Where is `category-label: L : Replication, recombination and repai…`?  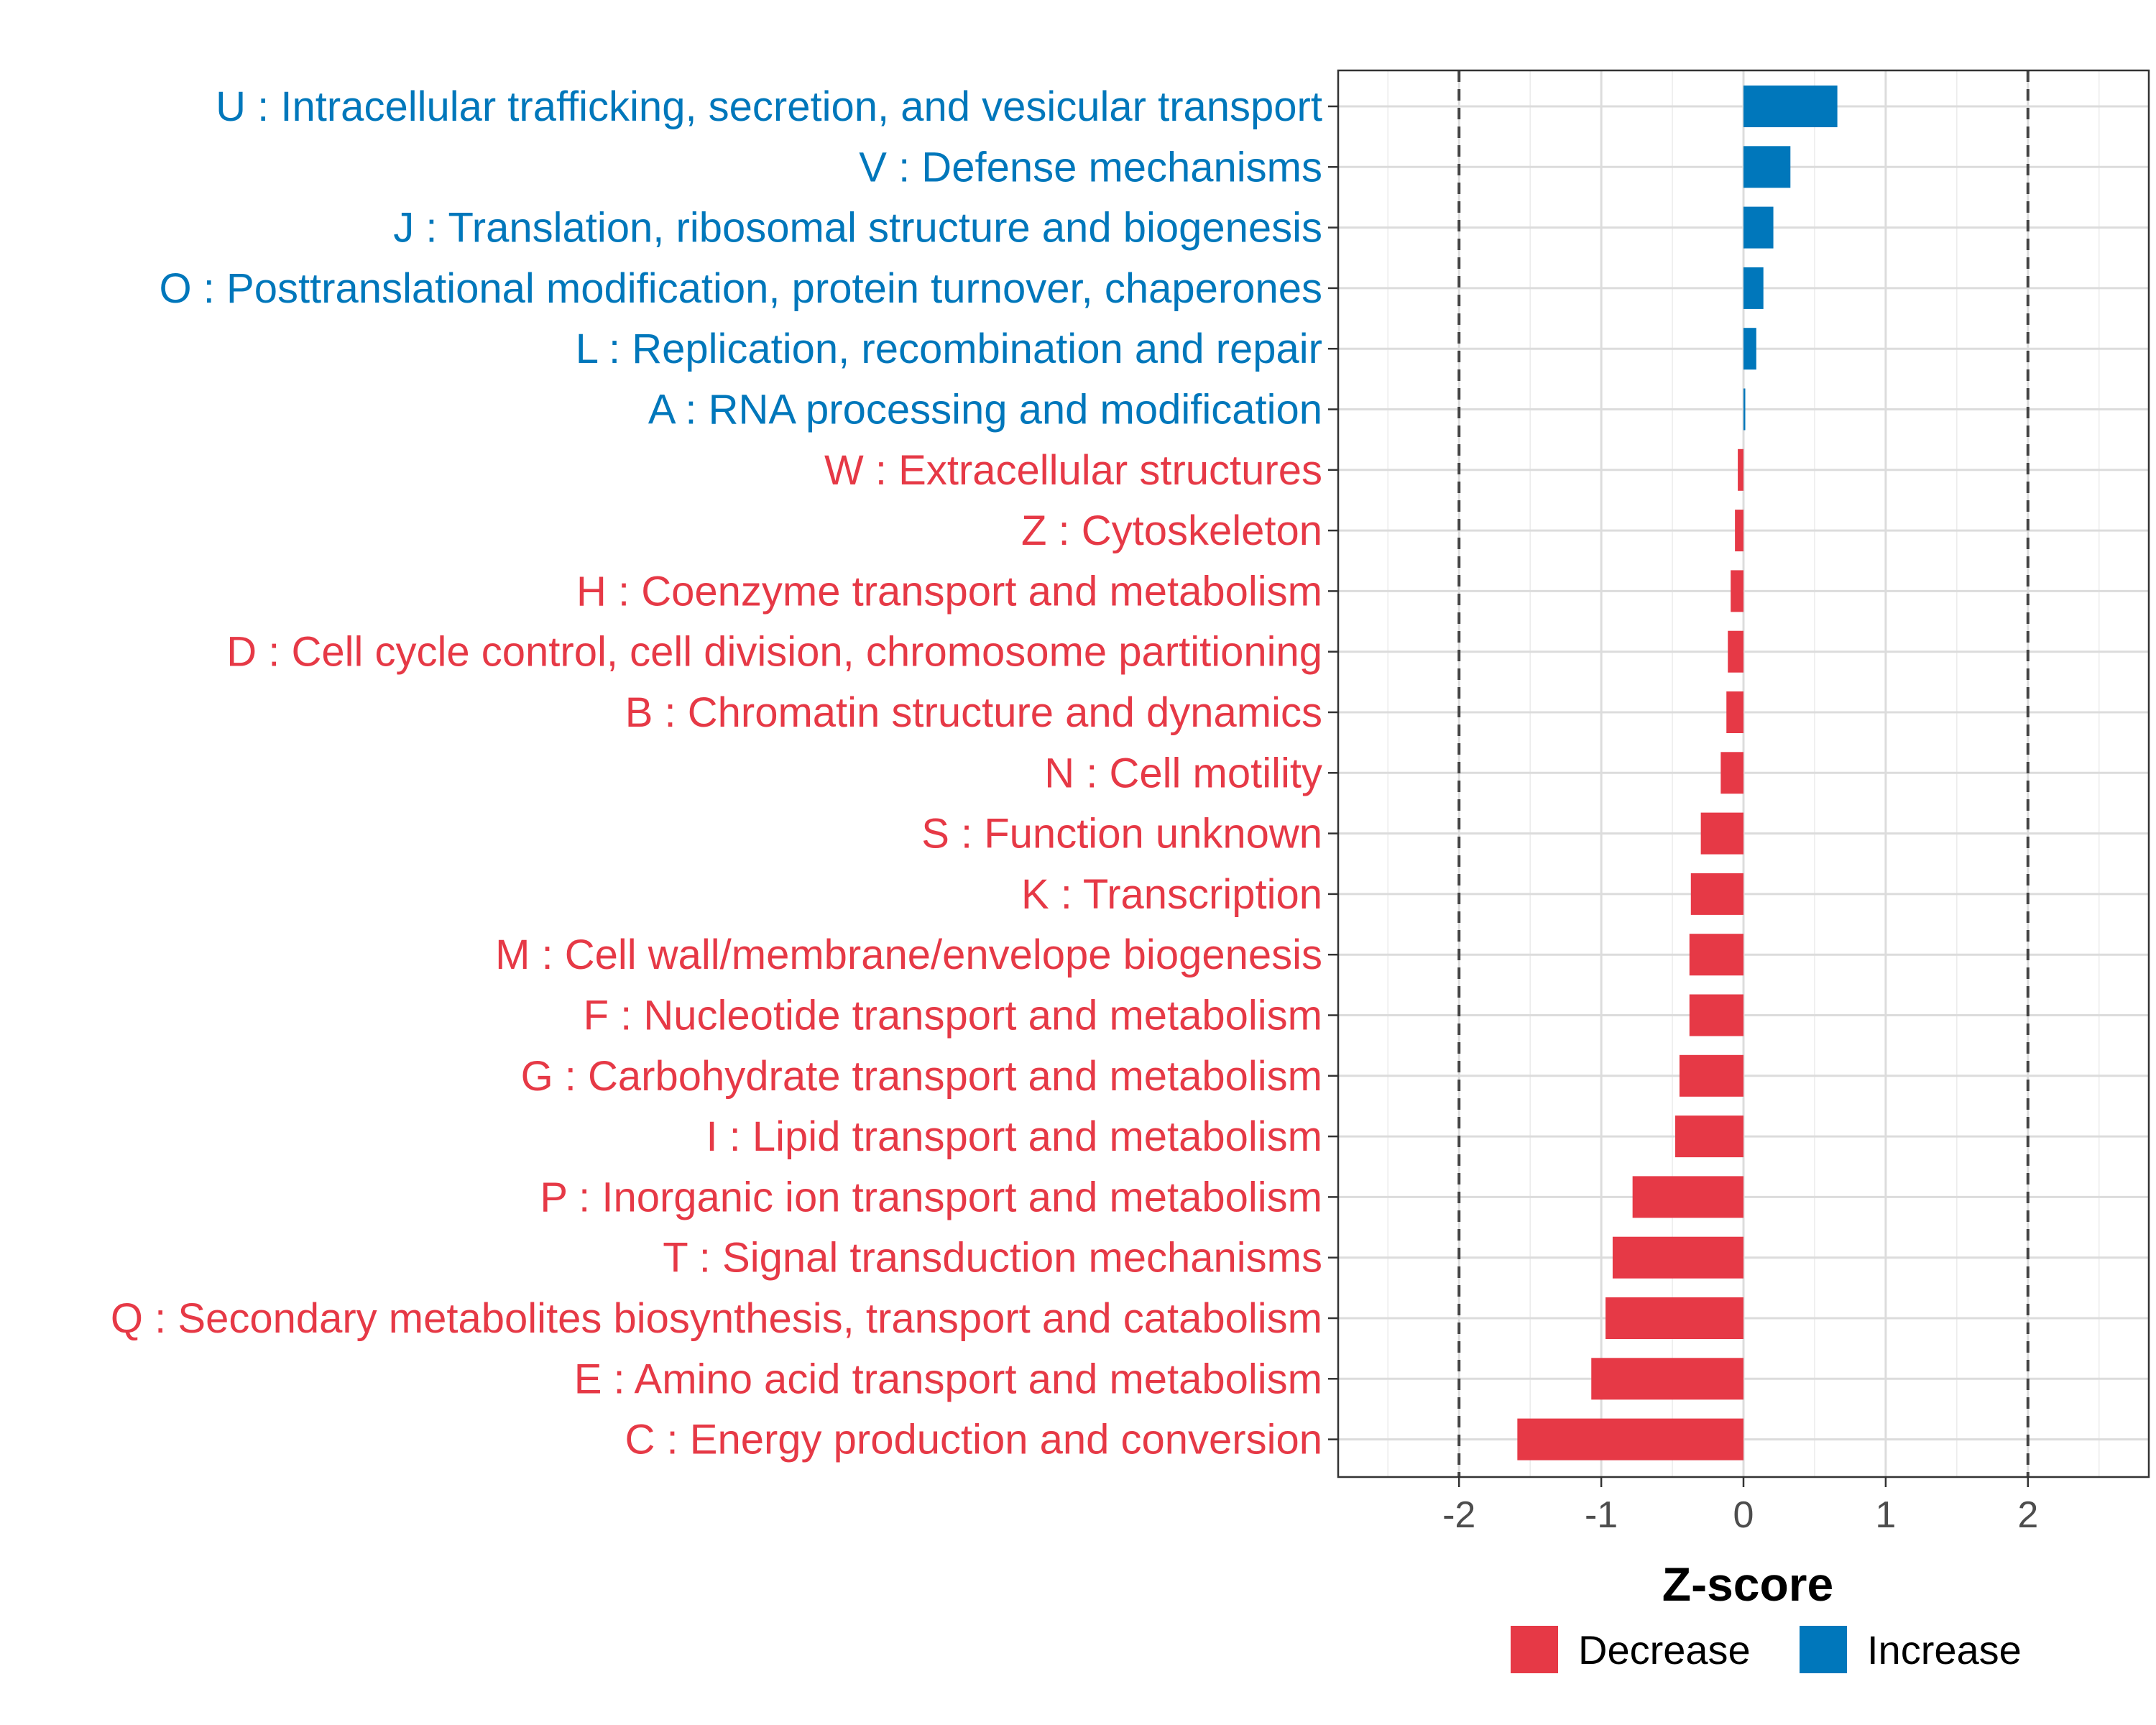 category-label: L : Replication, recombination and repai… is located at coordinates (949, 349).